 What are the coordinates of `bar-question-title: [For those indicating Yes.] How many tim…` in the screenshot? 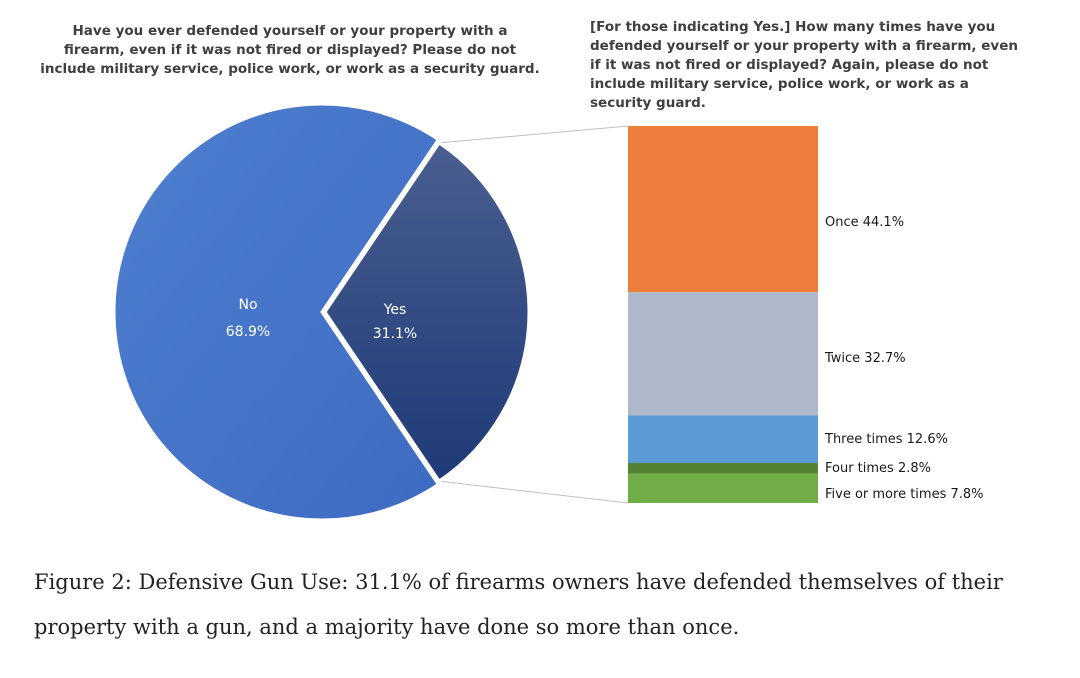 It's located at (804, 65).